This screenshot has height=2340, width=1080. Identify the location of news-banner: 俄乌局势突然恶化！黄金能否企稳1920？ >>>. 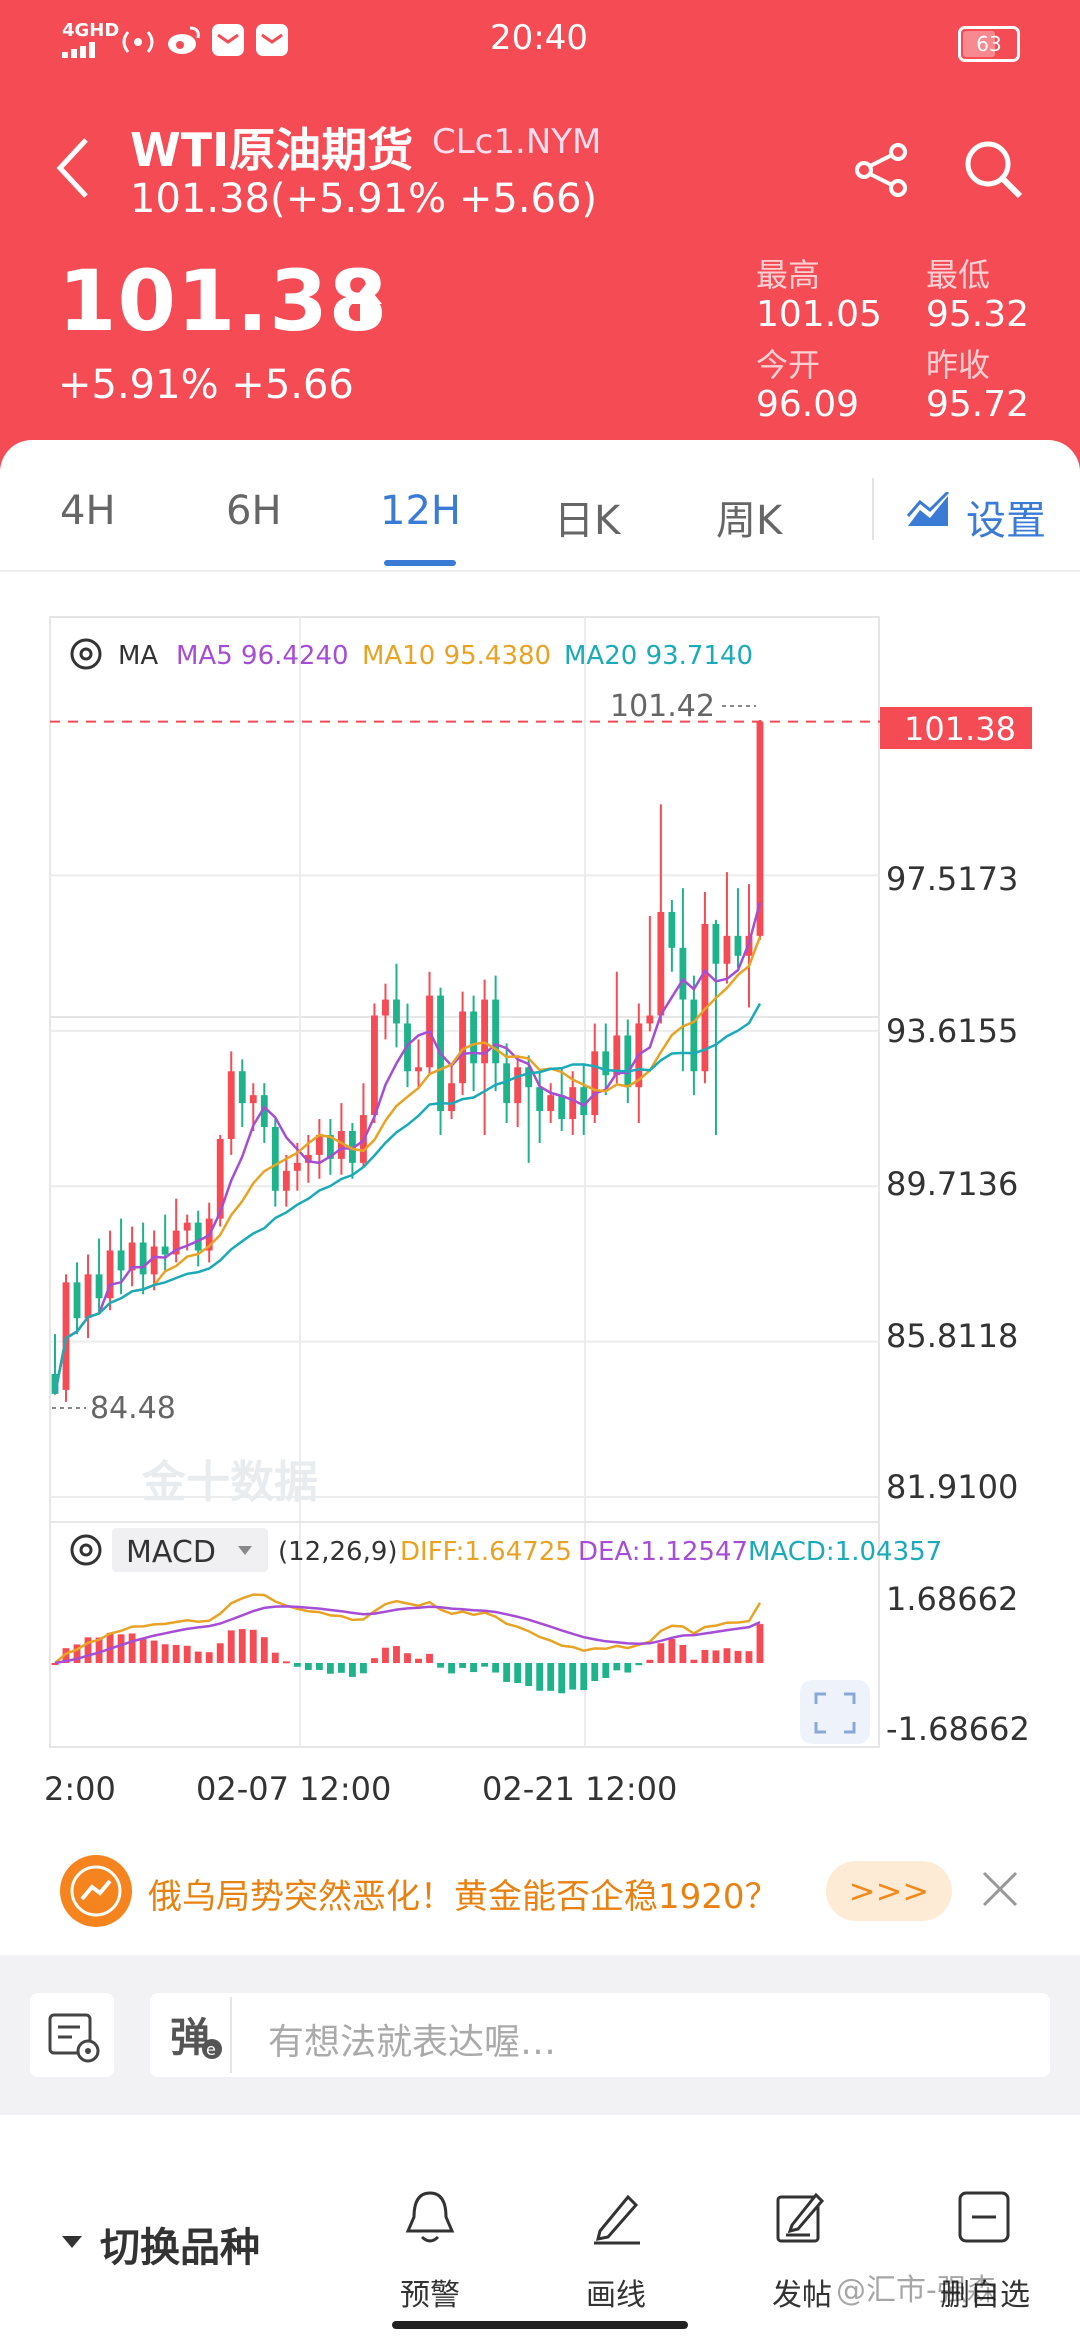
(540, 1885).